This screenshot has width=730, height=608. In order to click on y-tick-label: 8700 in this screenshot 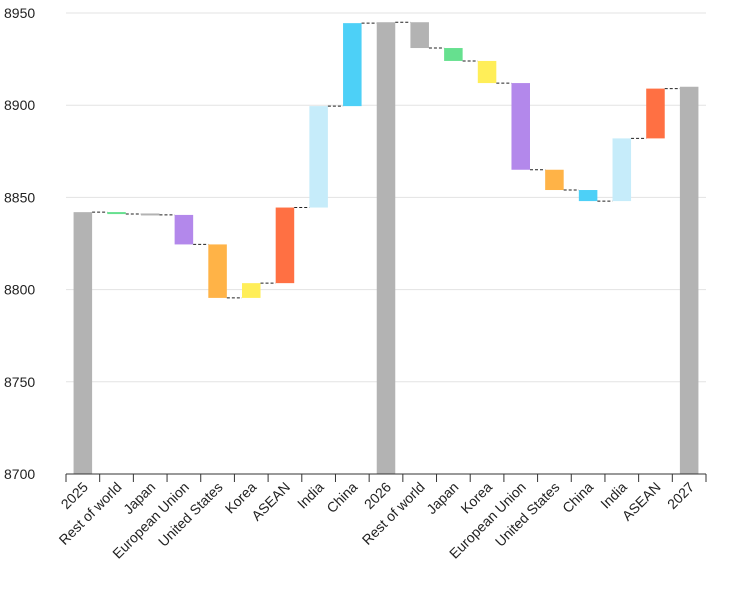, I will do `click(19, 474)`.